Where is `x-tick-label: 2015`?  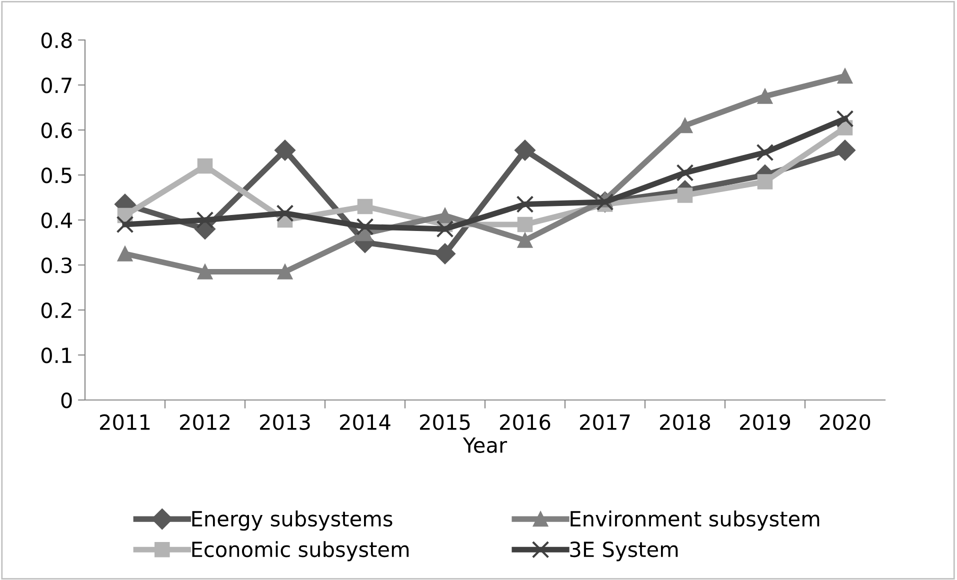
x-tick-label: 2015 is located at coordinates (445, 422).